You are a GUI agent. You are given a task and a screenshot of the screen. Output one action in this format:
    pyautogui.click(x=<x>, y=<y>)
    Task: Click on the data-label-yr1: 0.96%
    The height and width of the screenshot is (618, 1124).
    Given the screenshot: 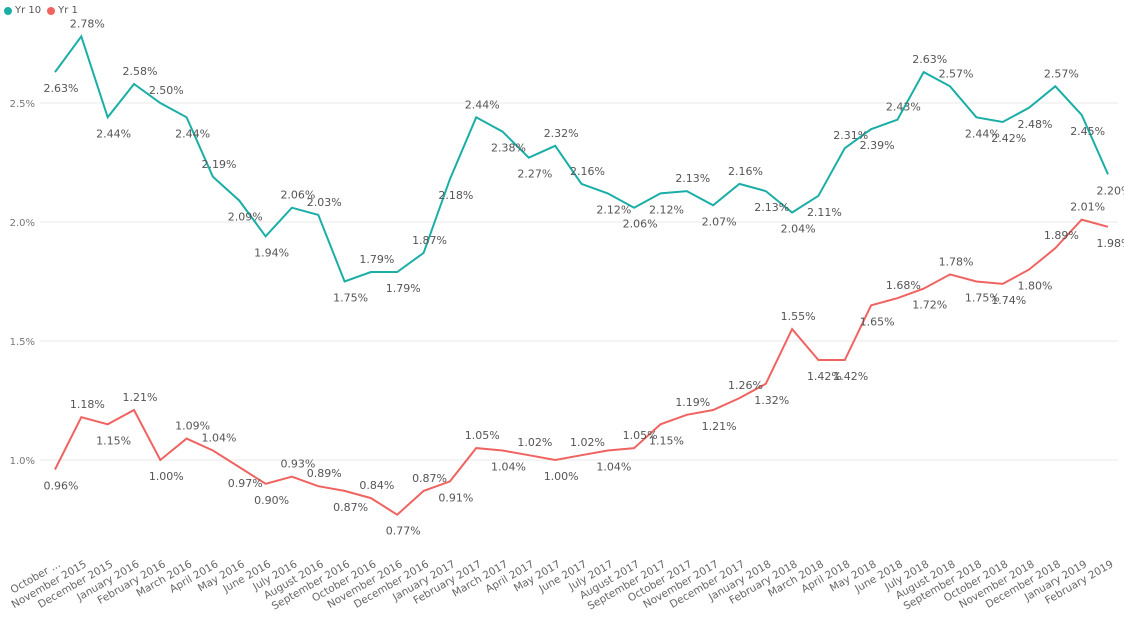 What is the action you would take?
    pyautogui.click(x=61, y=486)
    